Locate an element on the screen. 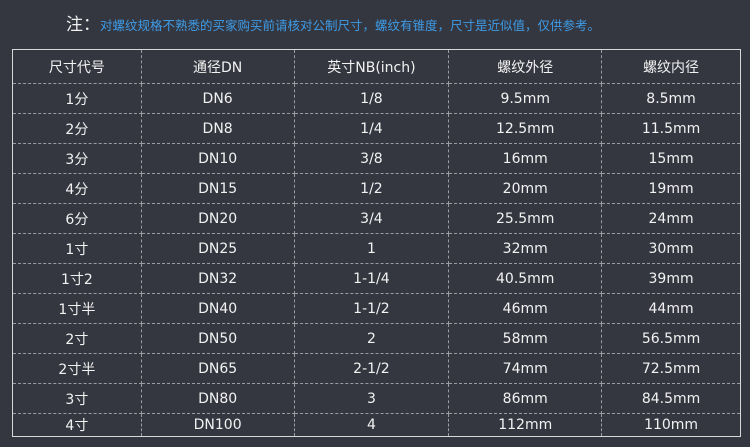 This screenshot has height=447, width=750. table-cell: DN15 is located at coordinates (217, 188).